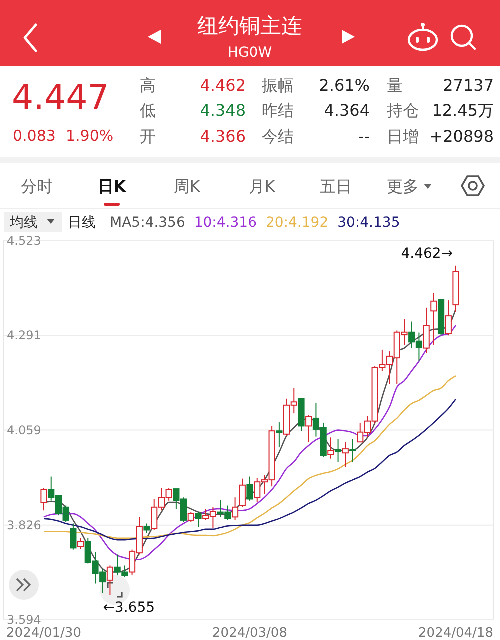  What do you see at coordinates (129, 608) in the screenshot?
I see `annotation: ←3.655` at bounding box center [129, 608].